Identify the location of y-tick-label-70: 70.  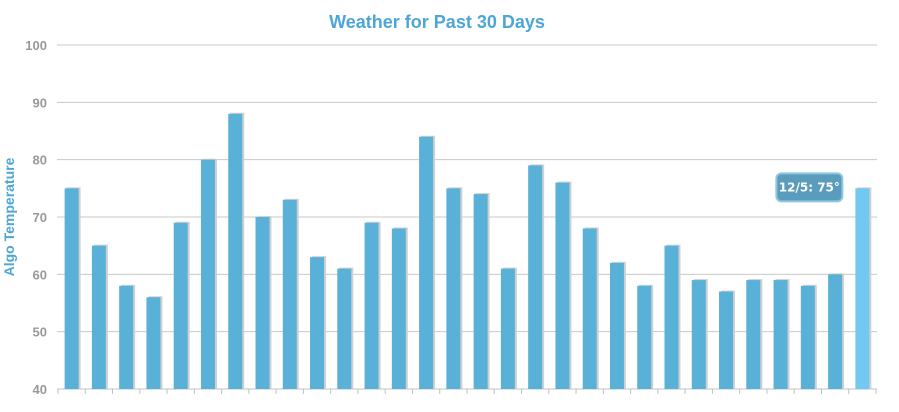
(40, 217).